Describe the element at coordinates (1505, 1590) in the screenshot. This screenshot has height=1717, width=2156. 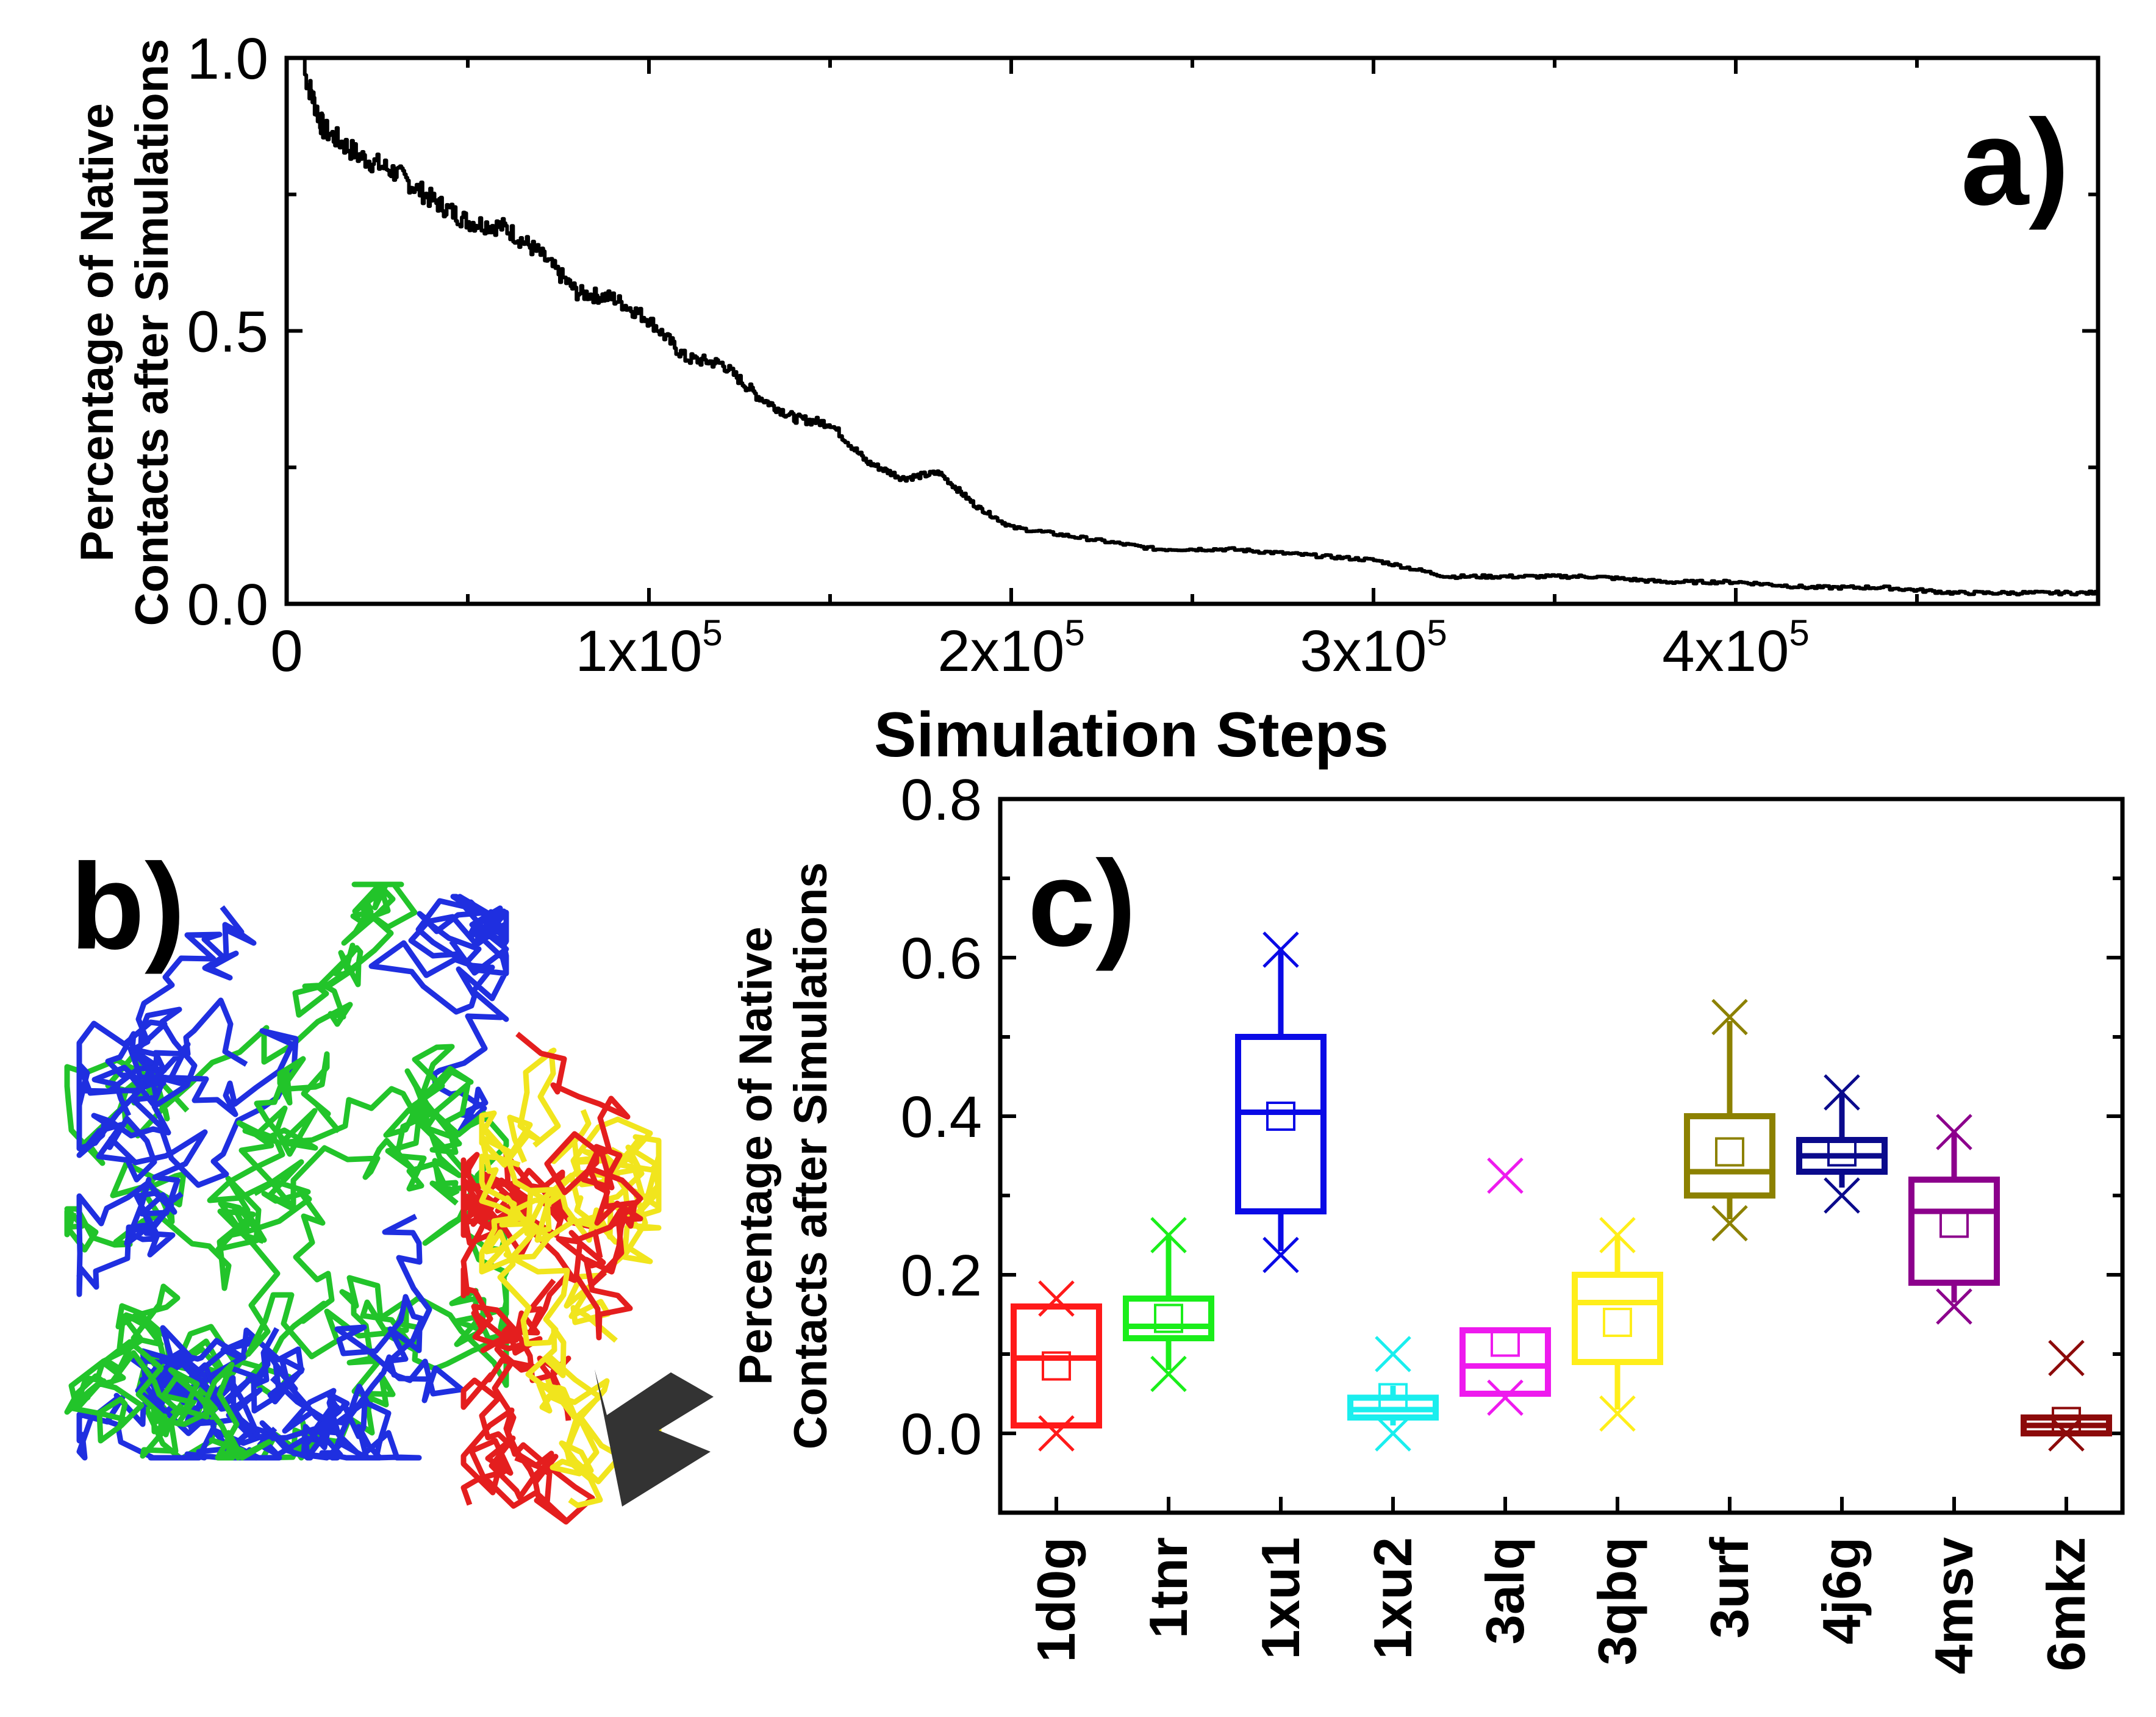
I see `category-label: 3alq` at that location.